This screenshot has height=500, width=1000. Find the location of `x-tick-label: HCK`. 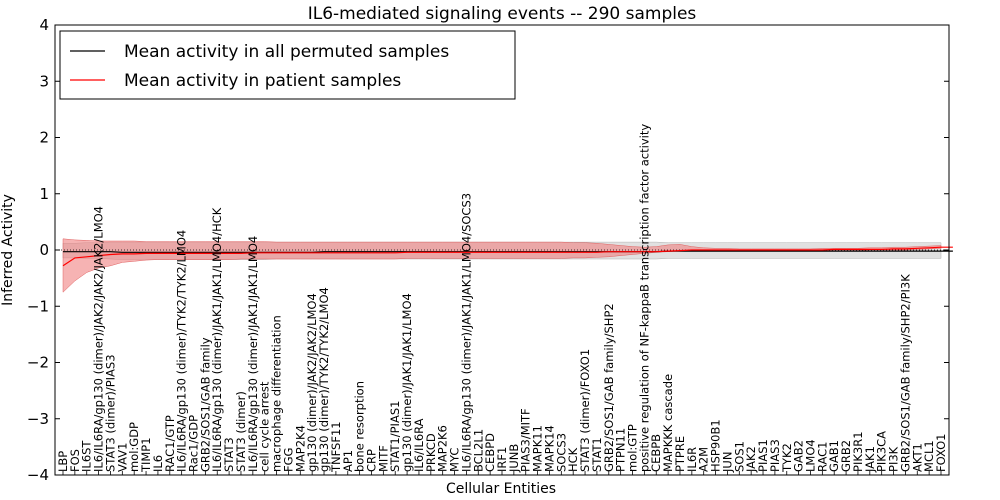

x-tick-label: HCK is located at coordinates (573, 459).